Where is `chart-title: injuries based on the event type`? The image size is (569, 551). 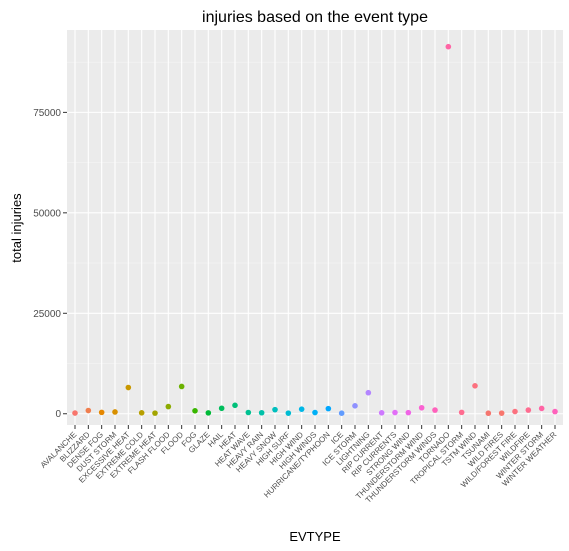
chart-title: injuries based on the event type is located at coordinates (315, 17).